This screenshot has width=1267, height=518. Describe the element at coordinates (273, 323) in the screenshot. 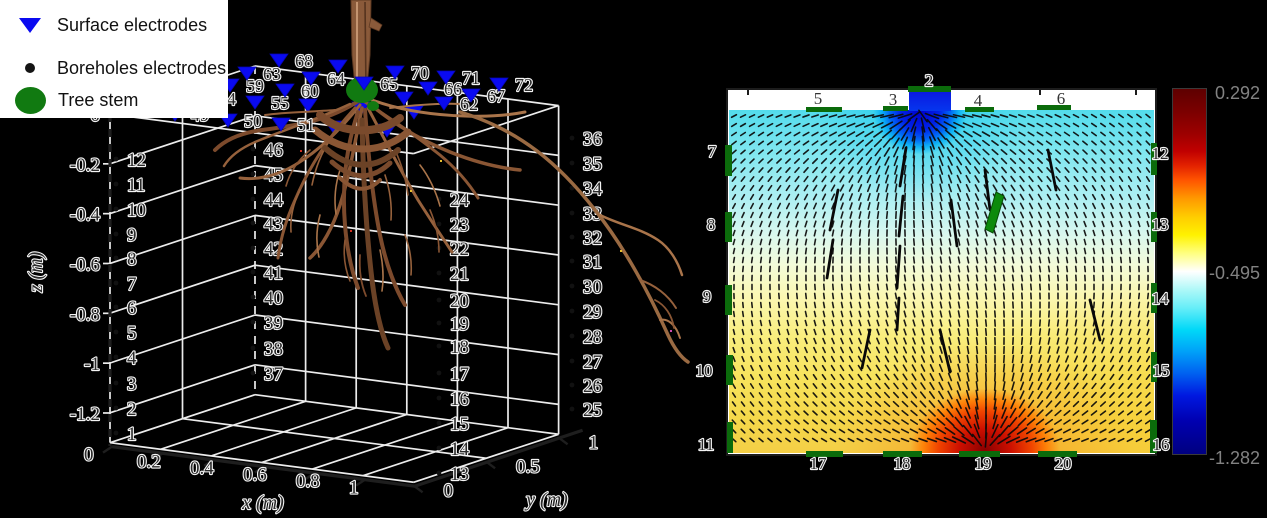

I see `borehole-electrode-number: 39` at that location.